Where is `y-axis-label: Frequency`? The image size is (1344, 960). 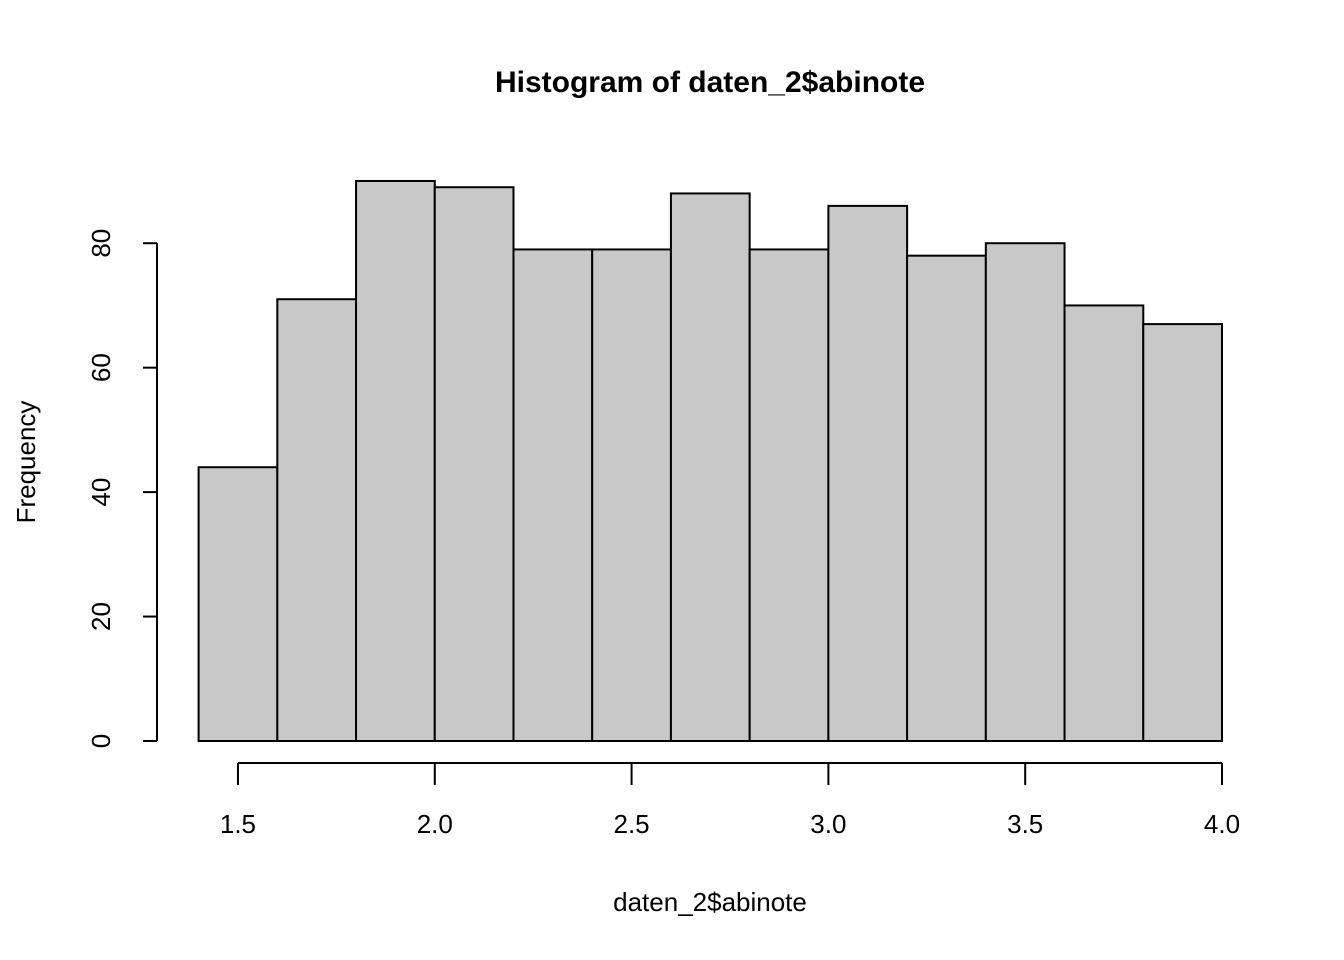
y-axis-label: Frequency is located at coordinates (26, 462).